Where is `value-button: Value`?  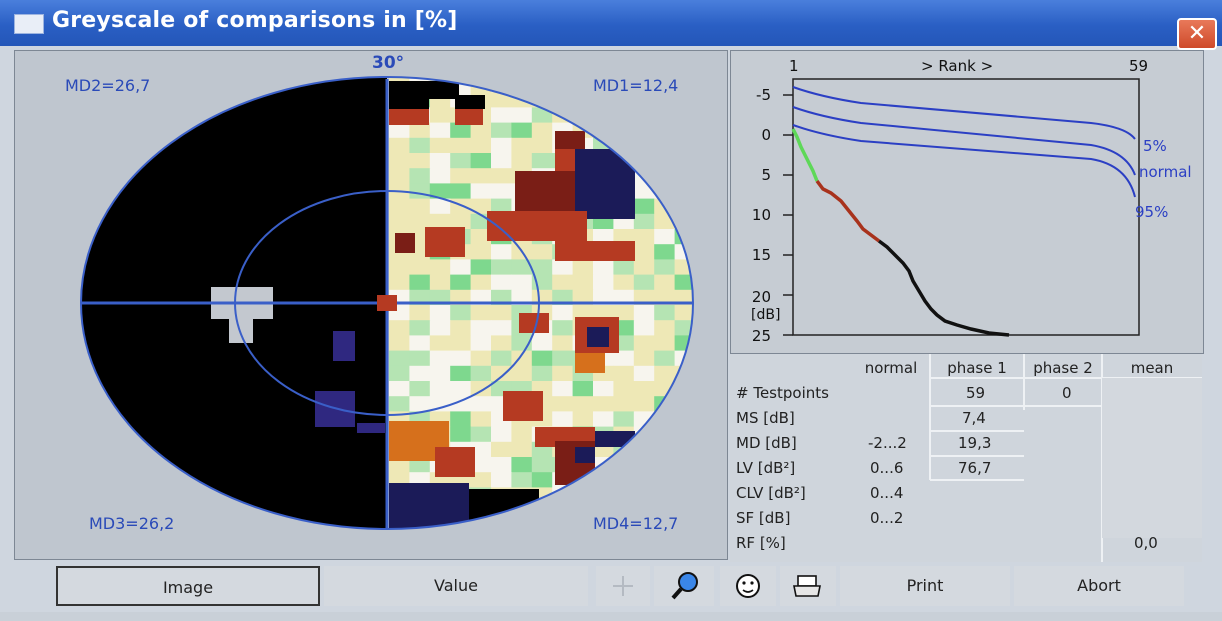 value-button: Value is located at coordinates (456, 586).